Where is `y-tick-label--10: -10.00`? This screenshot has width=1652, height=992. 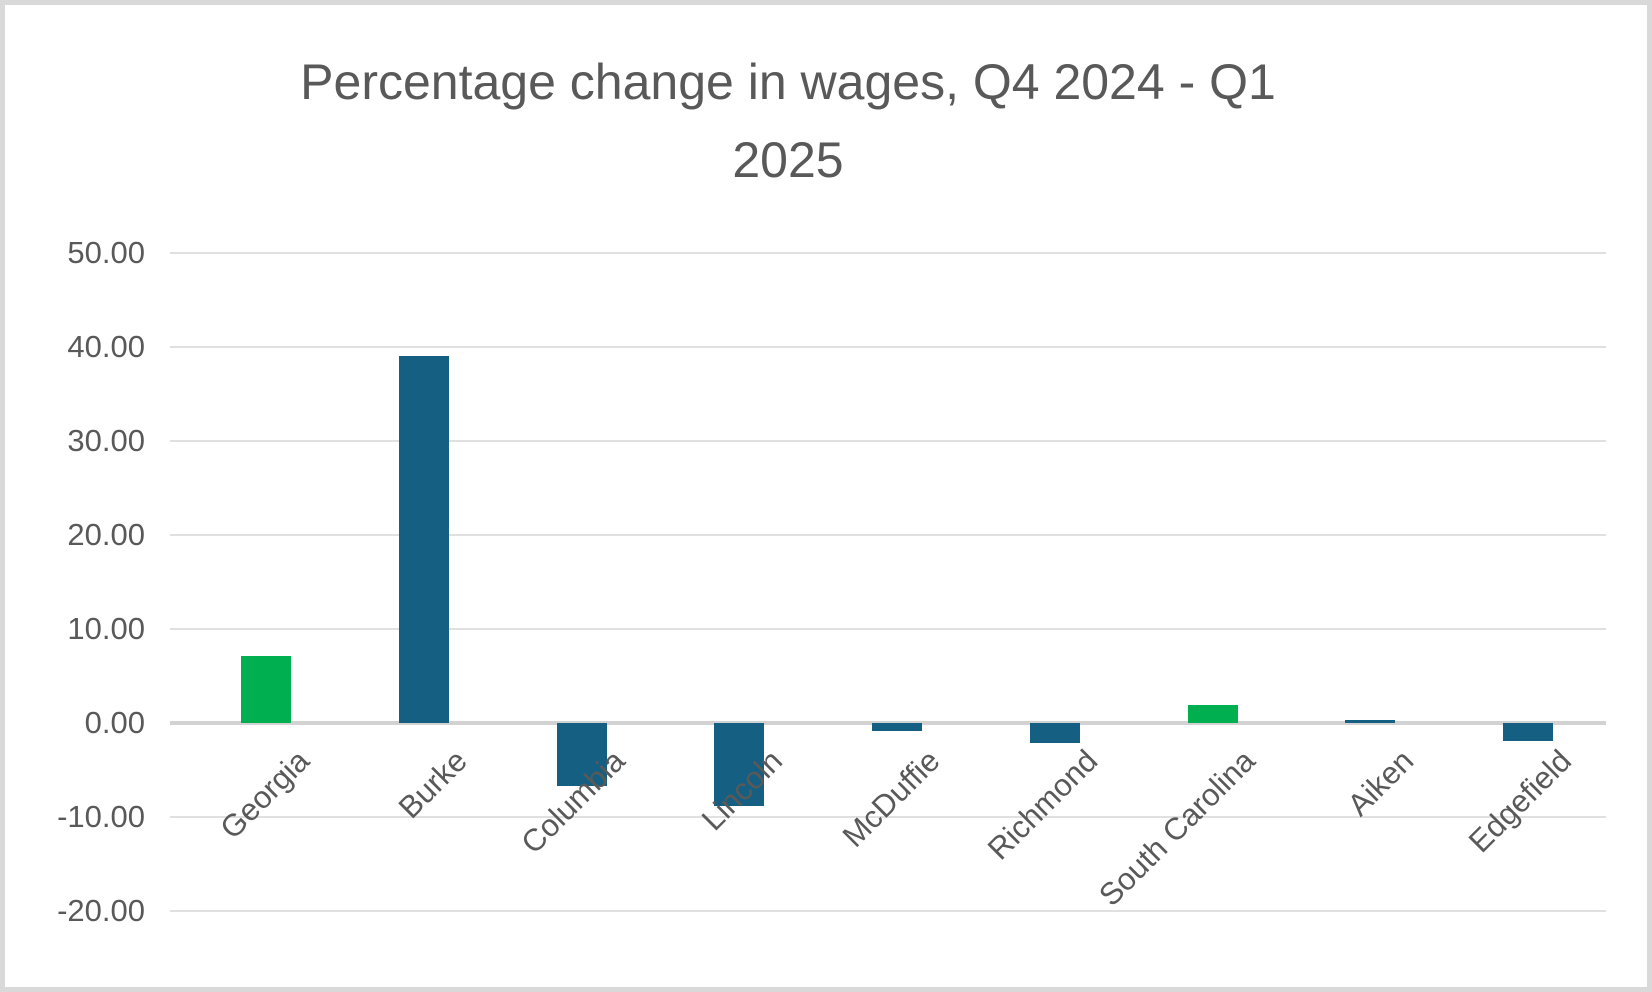
y-tick-label--10: -10.00 is located at coordinates (101, 816).